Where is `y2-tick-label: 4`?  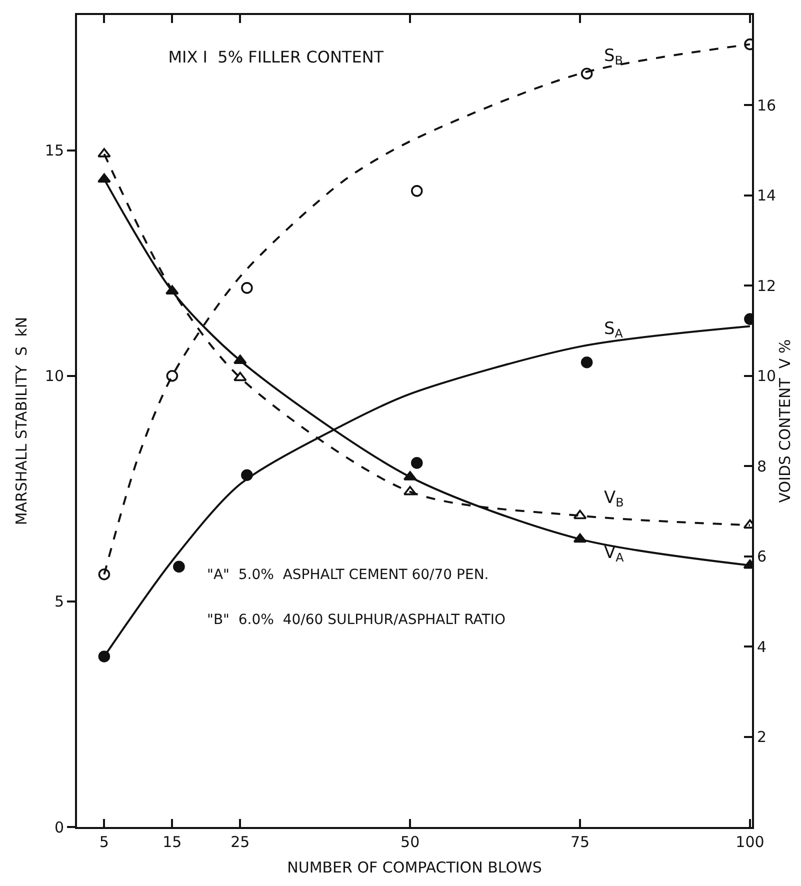
y2-tick-label: 4 is located at coordinates (762, 647).